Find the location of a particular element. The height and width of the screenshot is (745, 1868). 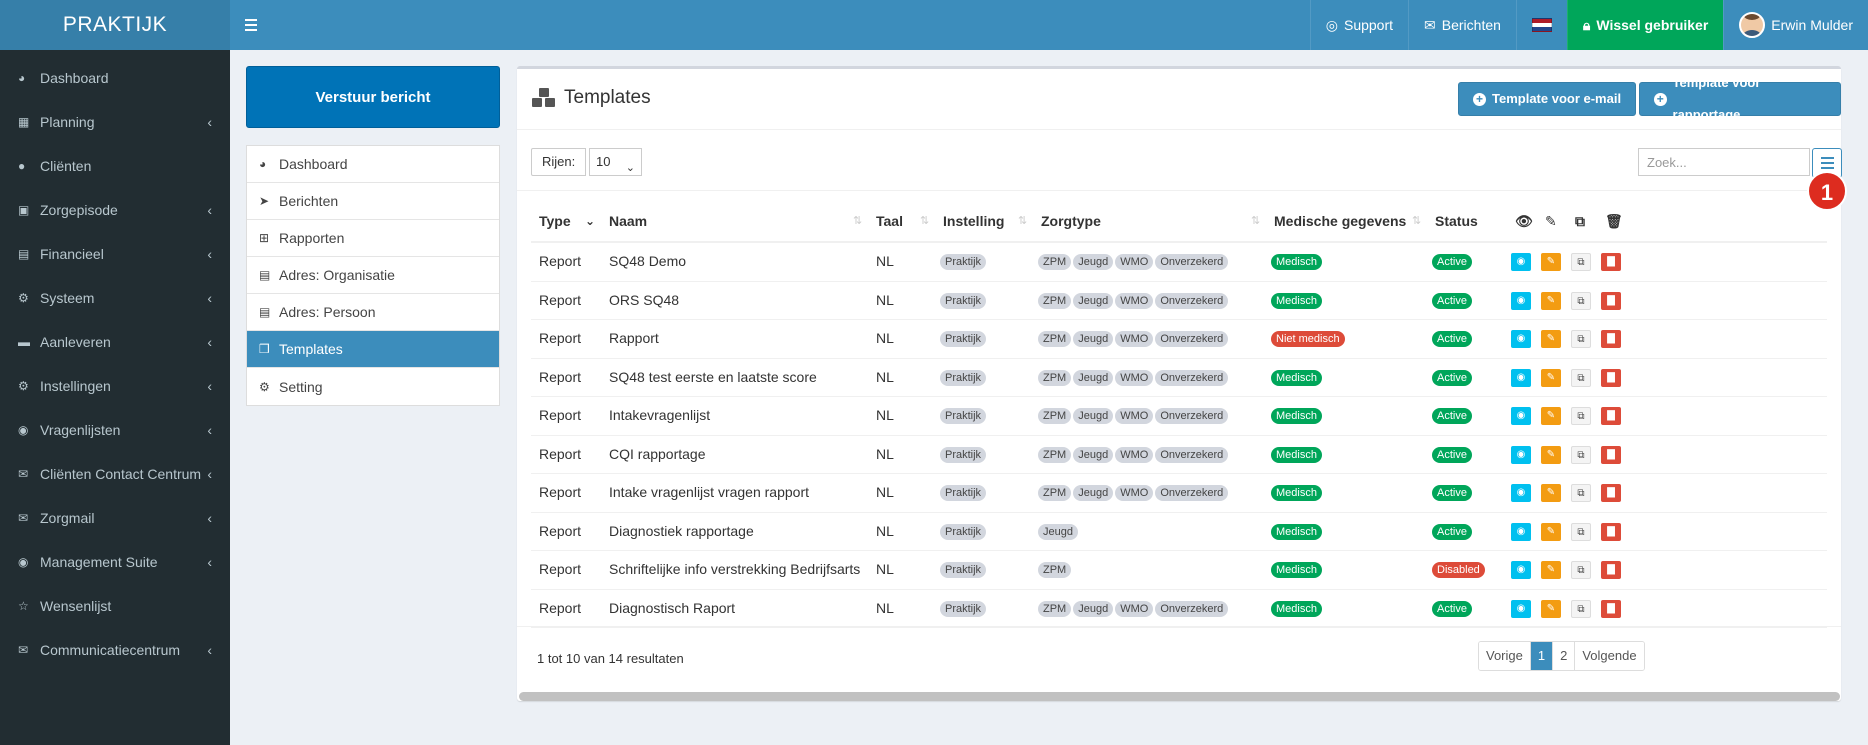

send-message-button: Verstuur bericht is located at coordinates (373, 97).